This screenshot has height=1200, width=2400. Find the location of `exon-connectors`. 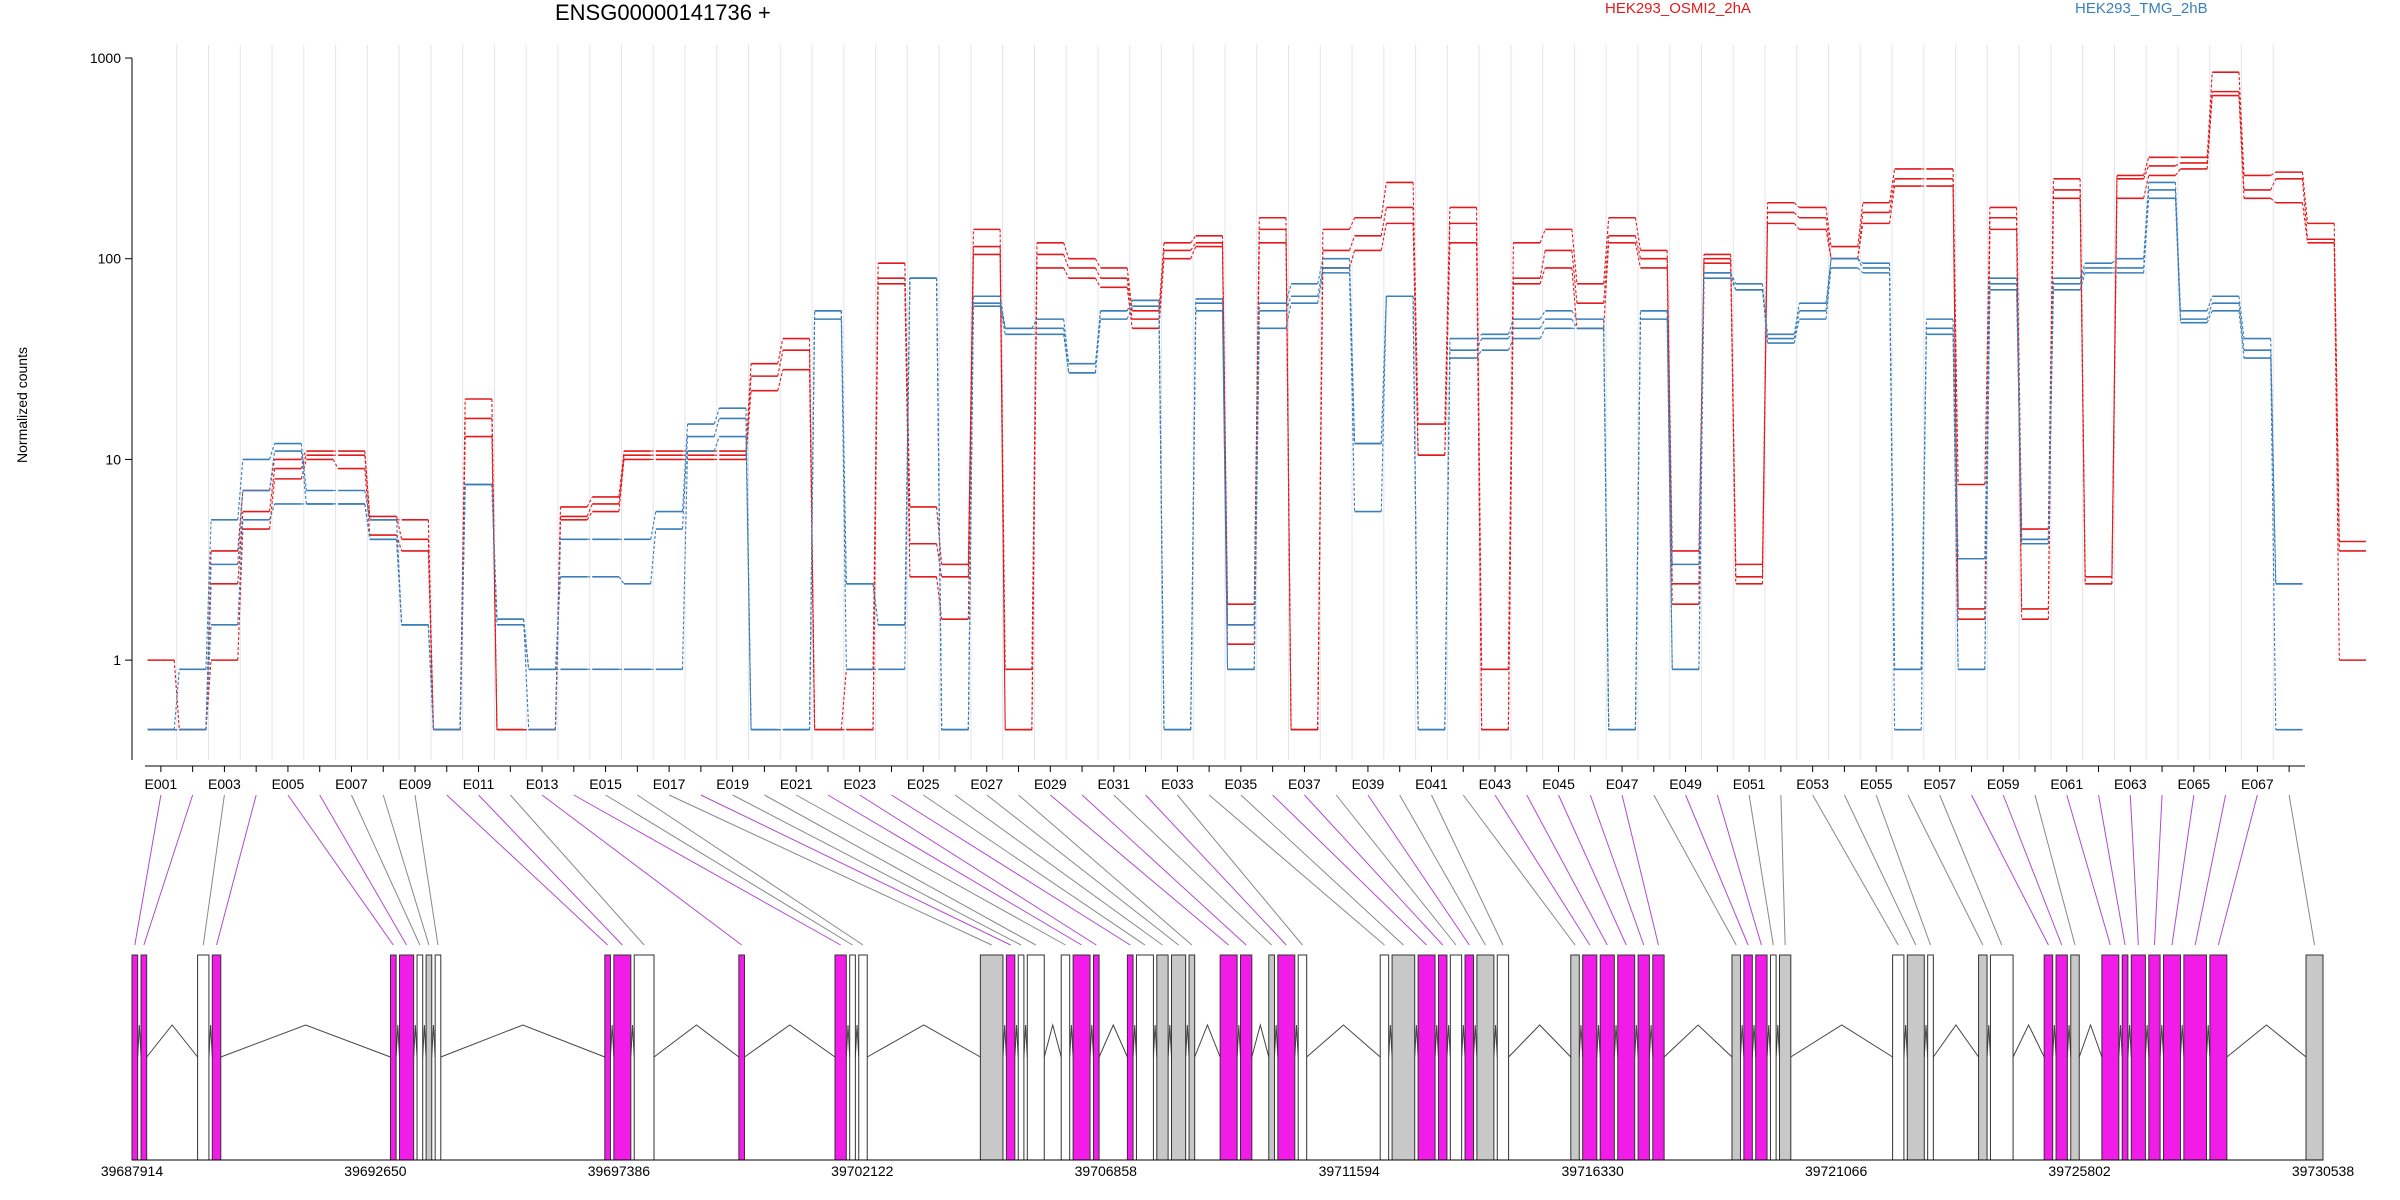

exon-connectors is located at coordinates (1225, 870).